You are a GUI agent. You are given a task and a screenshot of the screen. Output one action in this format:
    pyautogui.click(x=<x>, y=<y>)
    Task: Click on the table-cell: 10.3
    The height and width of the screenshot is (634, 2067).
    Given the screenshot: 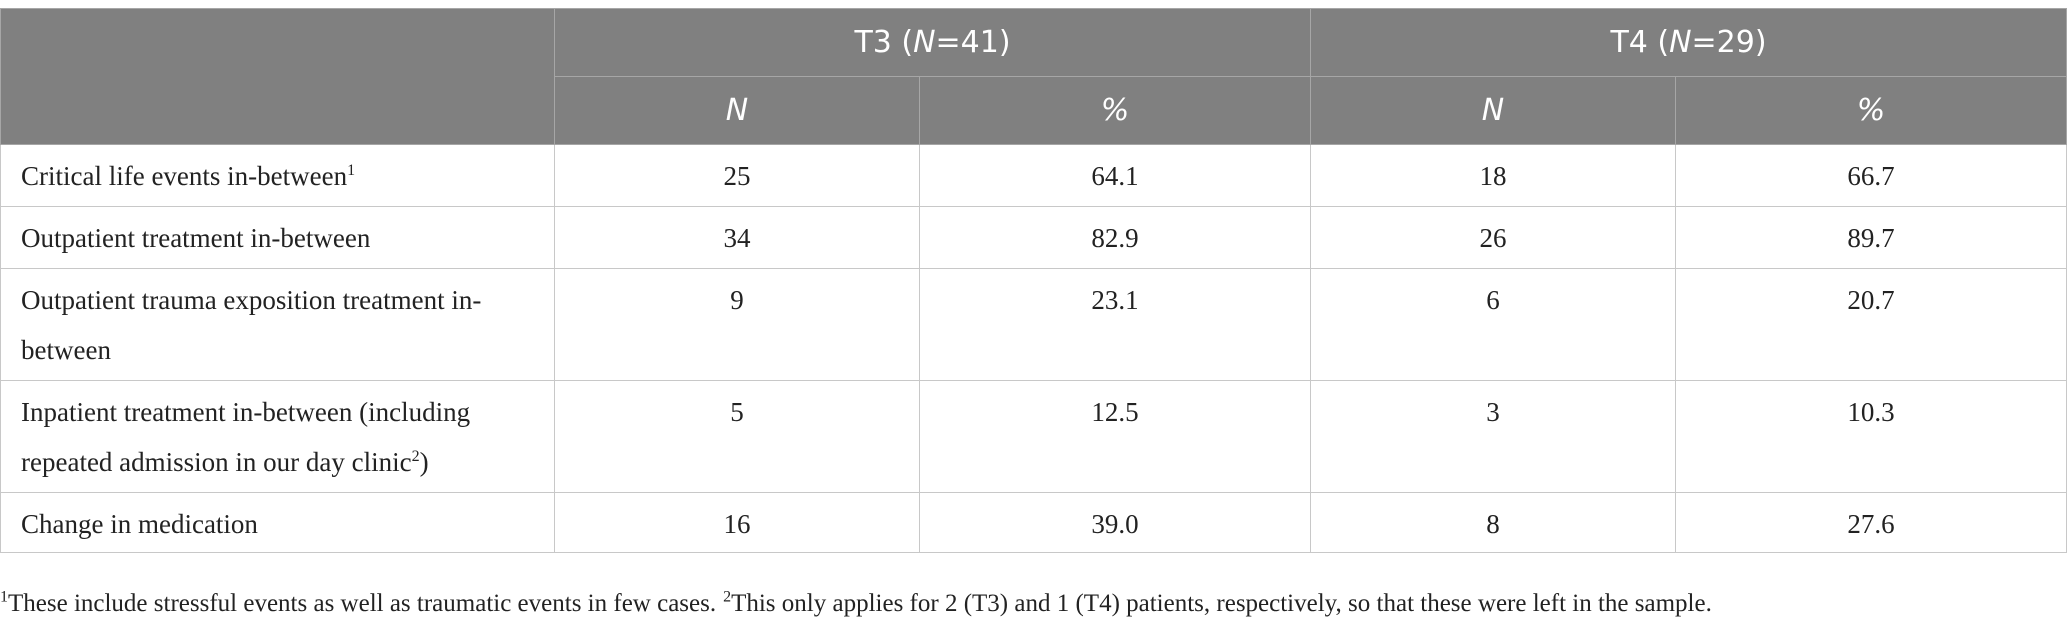 What is the action you would take?
    pyautogui.click(x=1871, y=436)
    